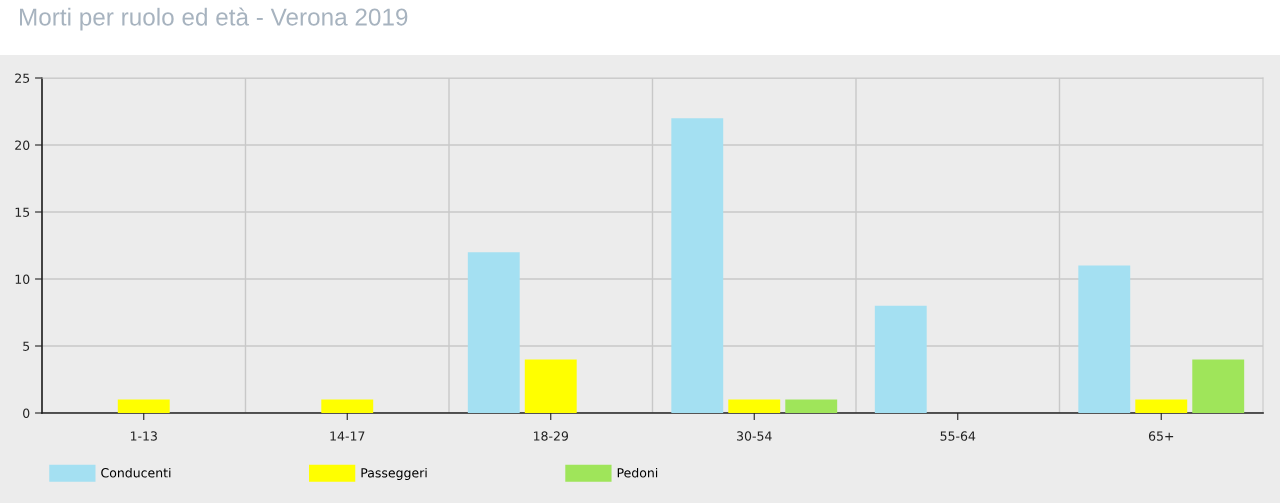 This screenshot has height=503, width=1280. What do you see at coordinates (143, 436) in the screenshot?
I see `x-tick-label: 1-13` at bounding box center [143, 436].